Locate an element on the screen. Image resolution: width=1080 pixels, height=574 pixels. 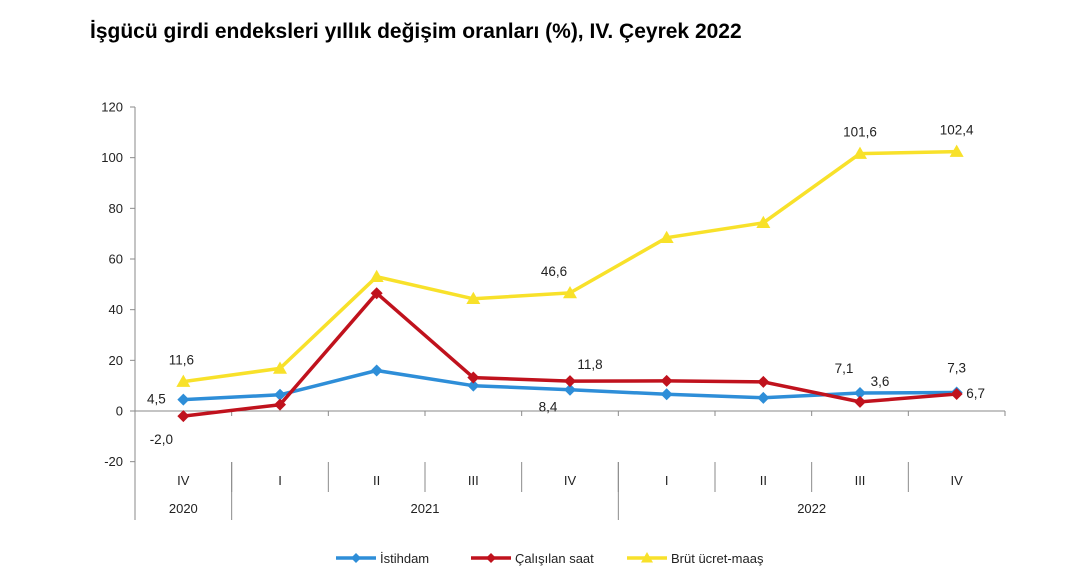
legend-label-1: Çalışılan saat is located at coordinates (554, 558).